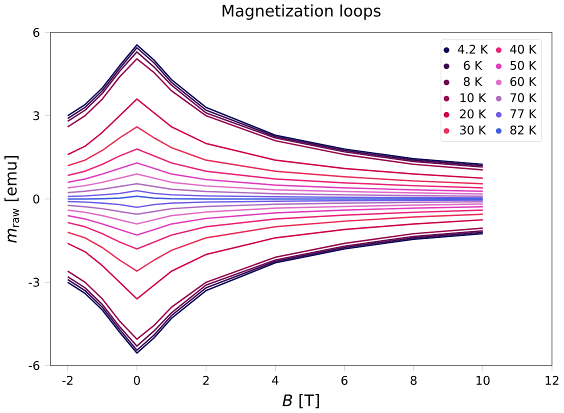 This screenshot has height=413, width=564. Describe the element at coordinates (67, 380) in the screenshot. I see `x-tick-label: -2` at that location.